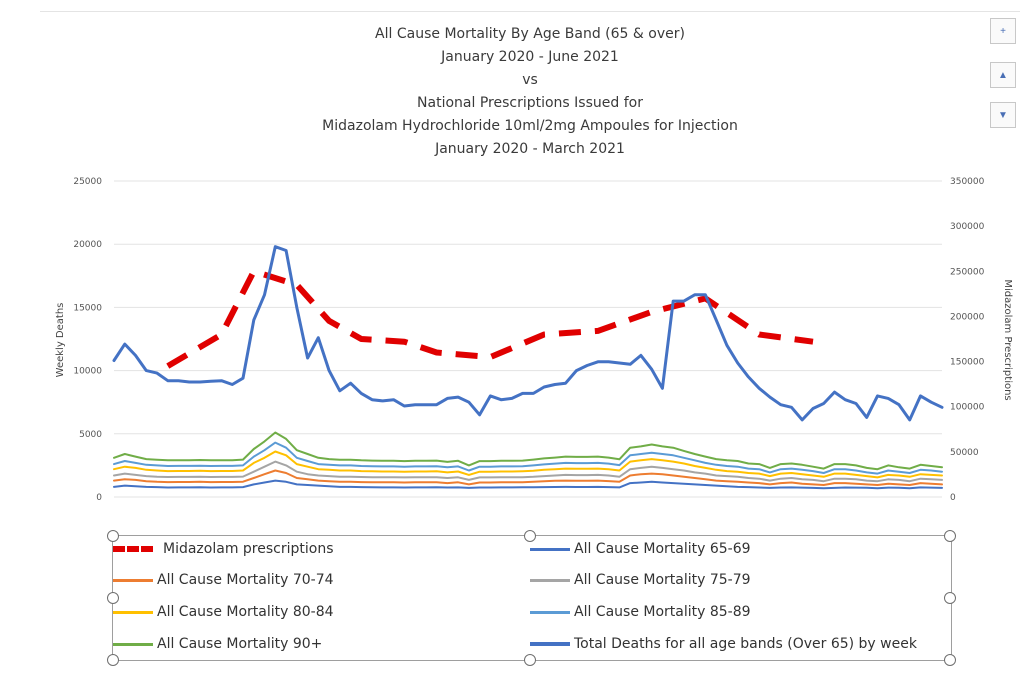  I want to click on legend-item-65-69: All Cause Mortality 65-69, so click(640, 549).